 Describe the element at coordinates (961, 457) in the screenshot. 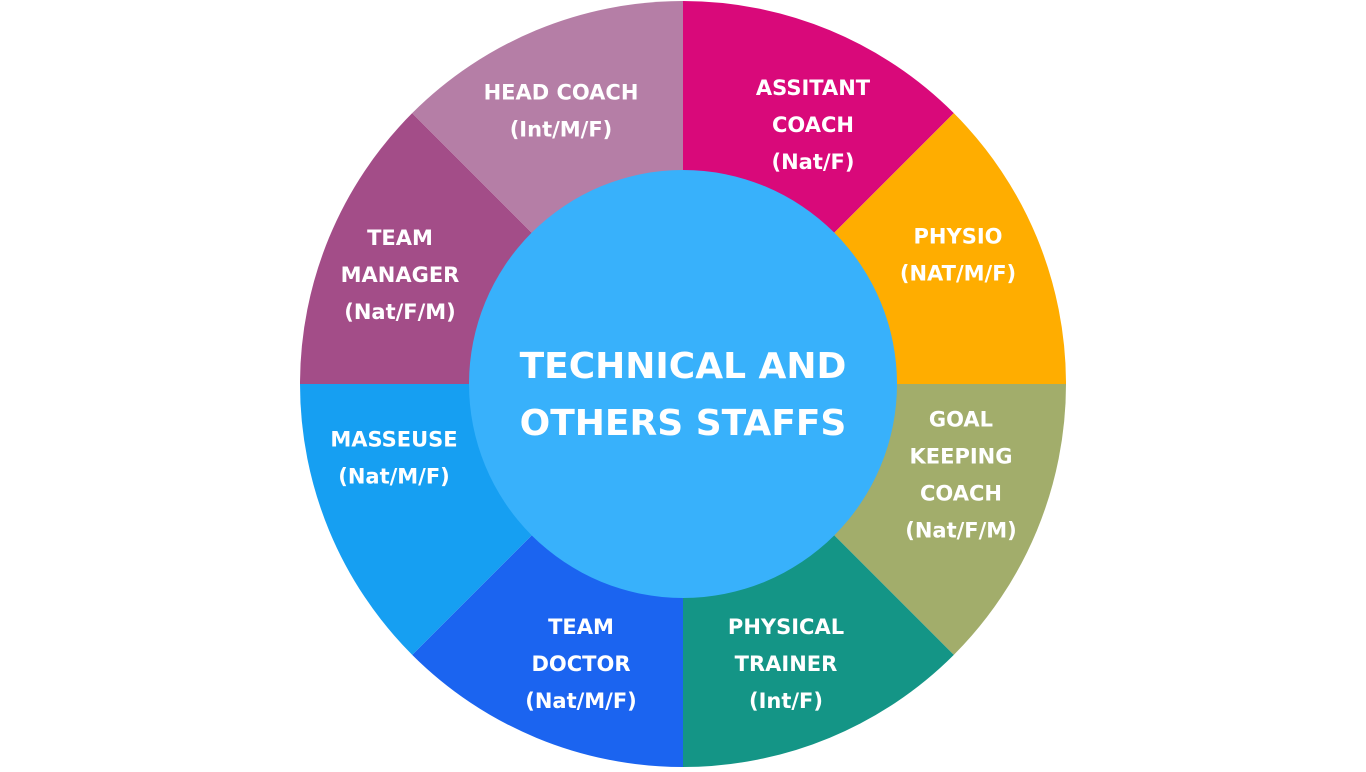

I see `segment-label-line: KEEPING` at that location.